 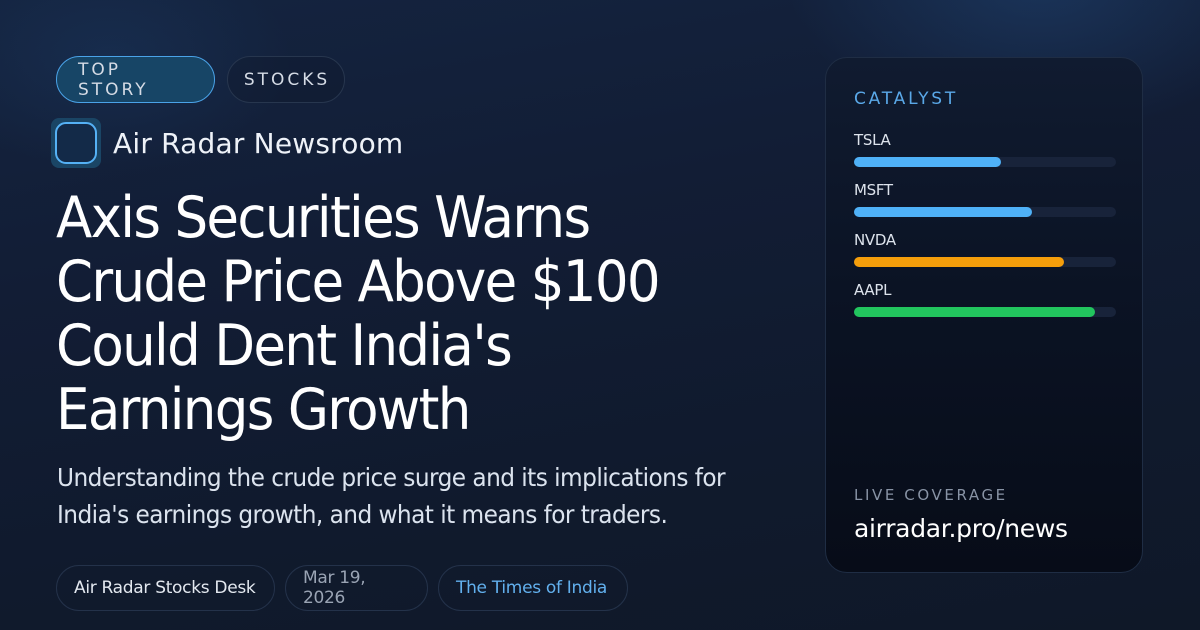 I want to click on source-name: Air Radar Newsroom, so click(x=258, y=143).